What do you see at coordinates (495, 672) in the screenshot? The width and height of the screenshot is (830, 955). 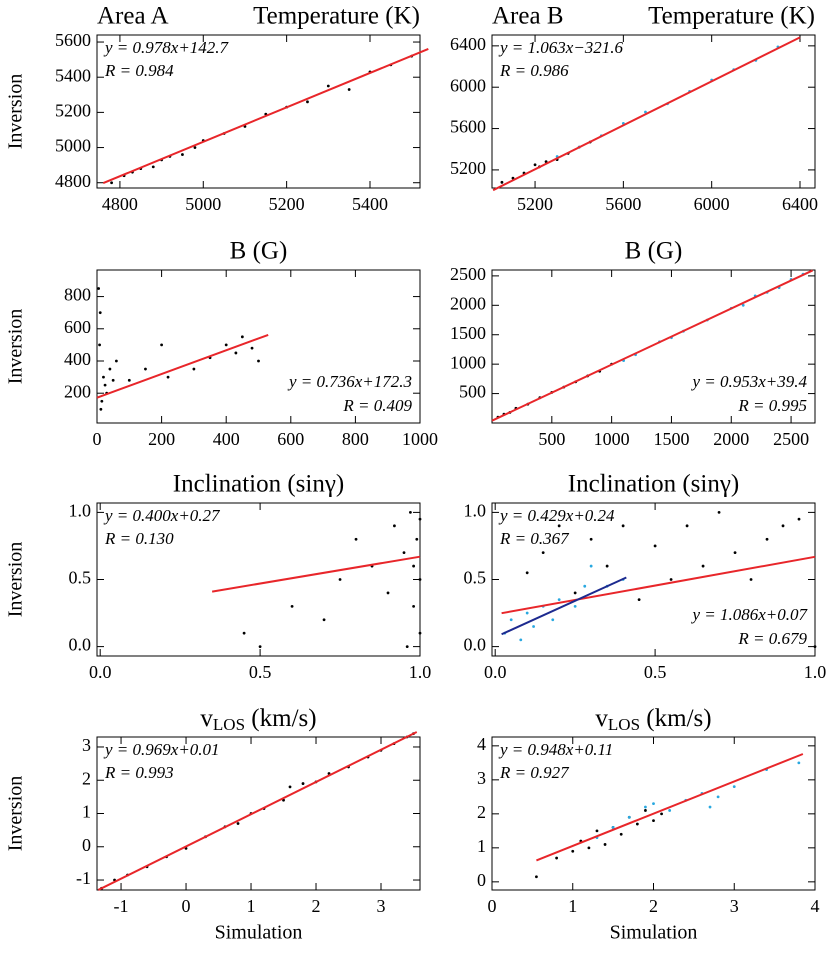 I see `x-tick-label: 0.0` at bounding box center [495, 672].